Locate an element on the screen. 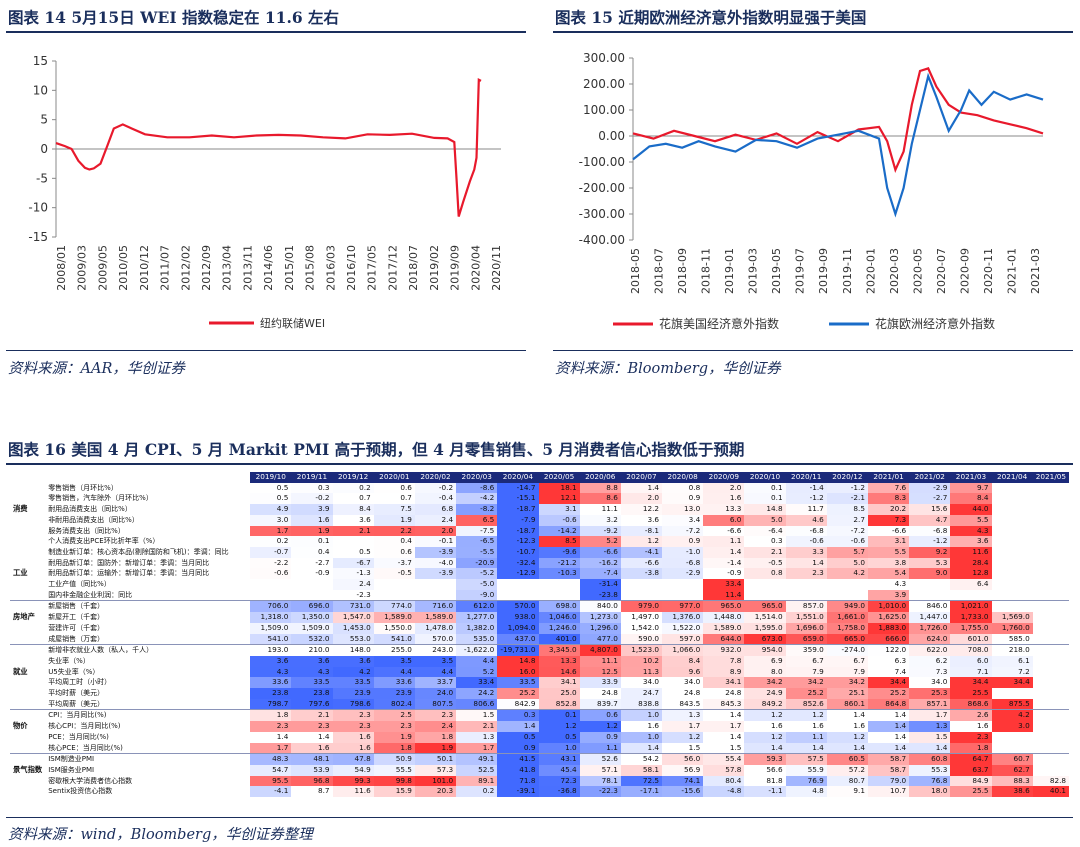 The height and width of the screenshot is (847, 1080). value-cell: 48.3 is located at coordinates (271, 759).